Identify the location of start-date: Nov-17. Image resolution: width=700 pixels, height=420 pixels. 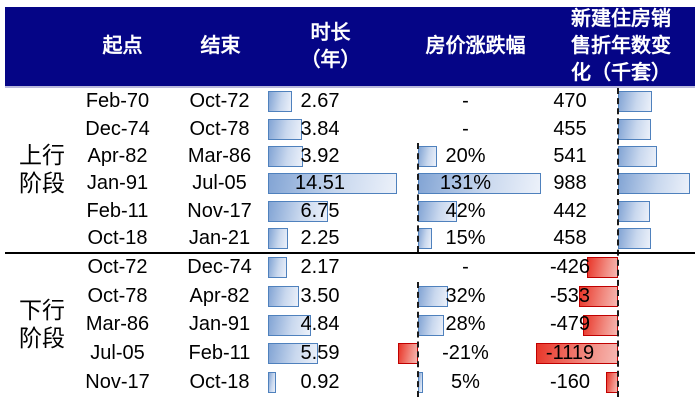
(117, 382).